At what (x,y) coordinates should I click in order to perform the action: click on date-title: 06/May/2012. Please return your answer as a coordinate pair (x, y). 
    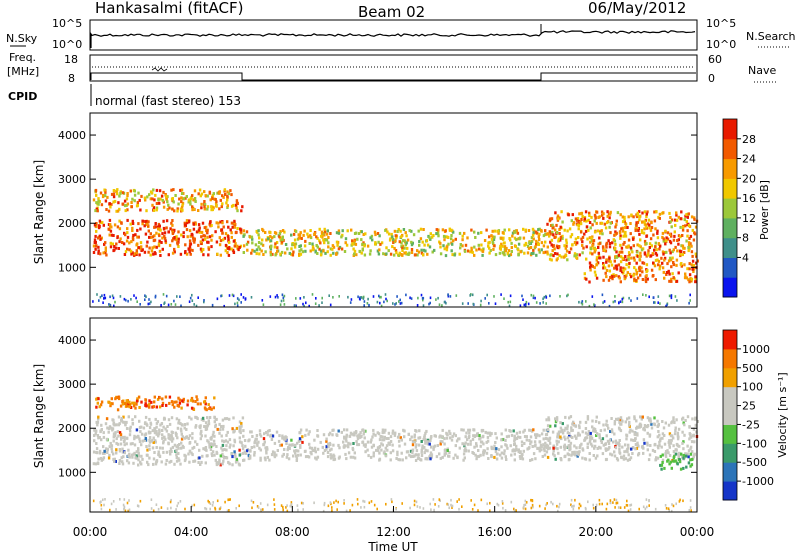
    Looking at the image, I should click on (637, 8).